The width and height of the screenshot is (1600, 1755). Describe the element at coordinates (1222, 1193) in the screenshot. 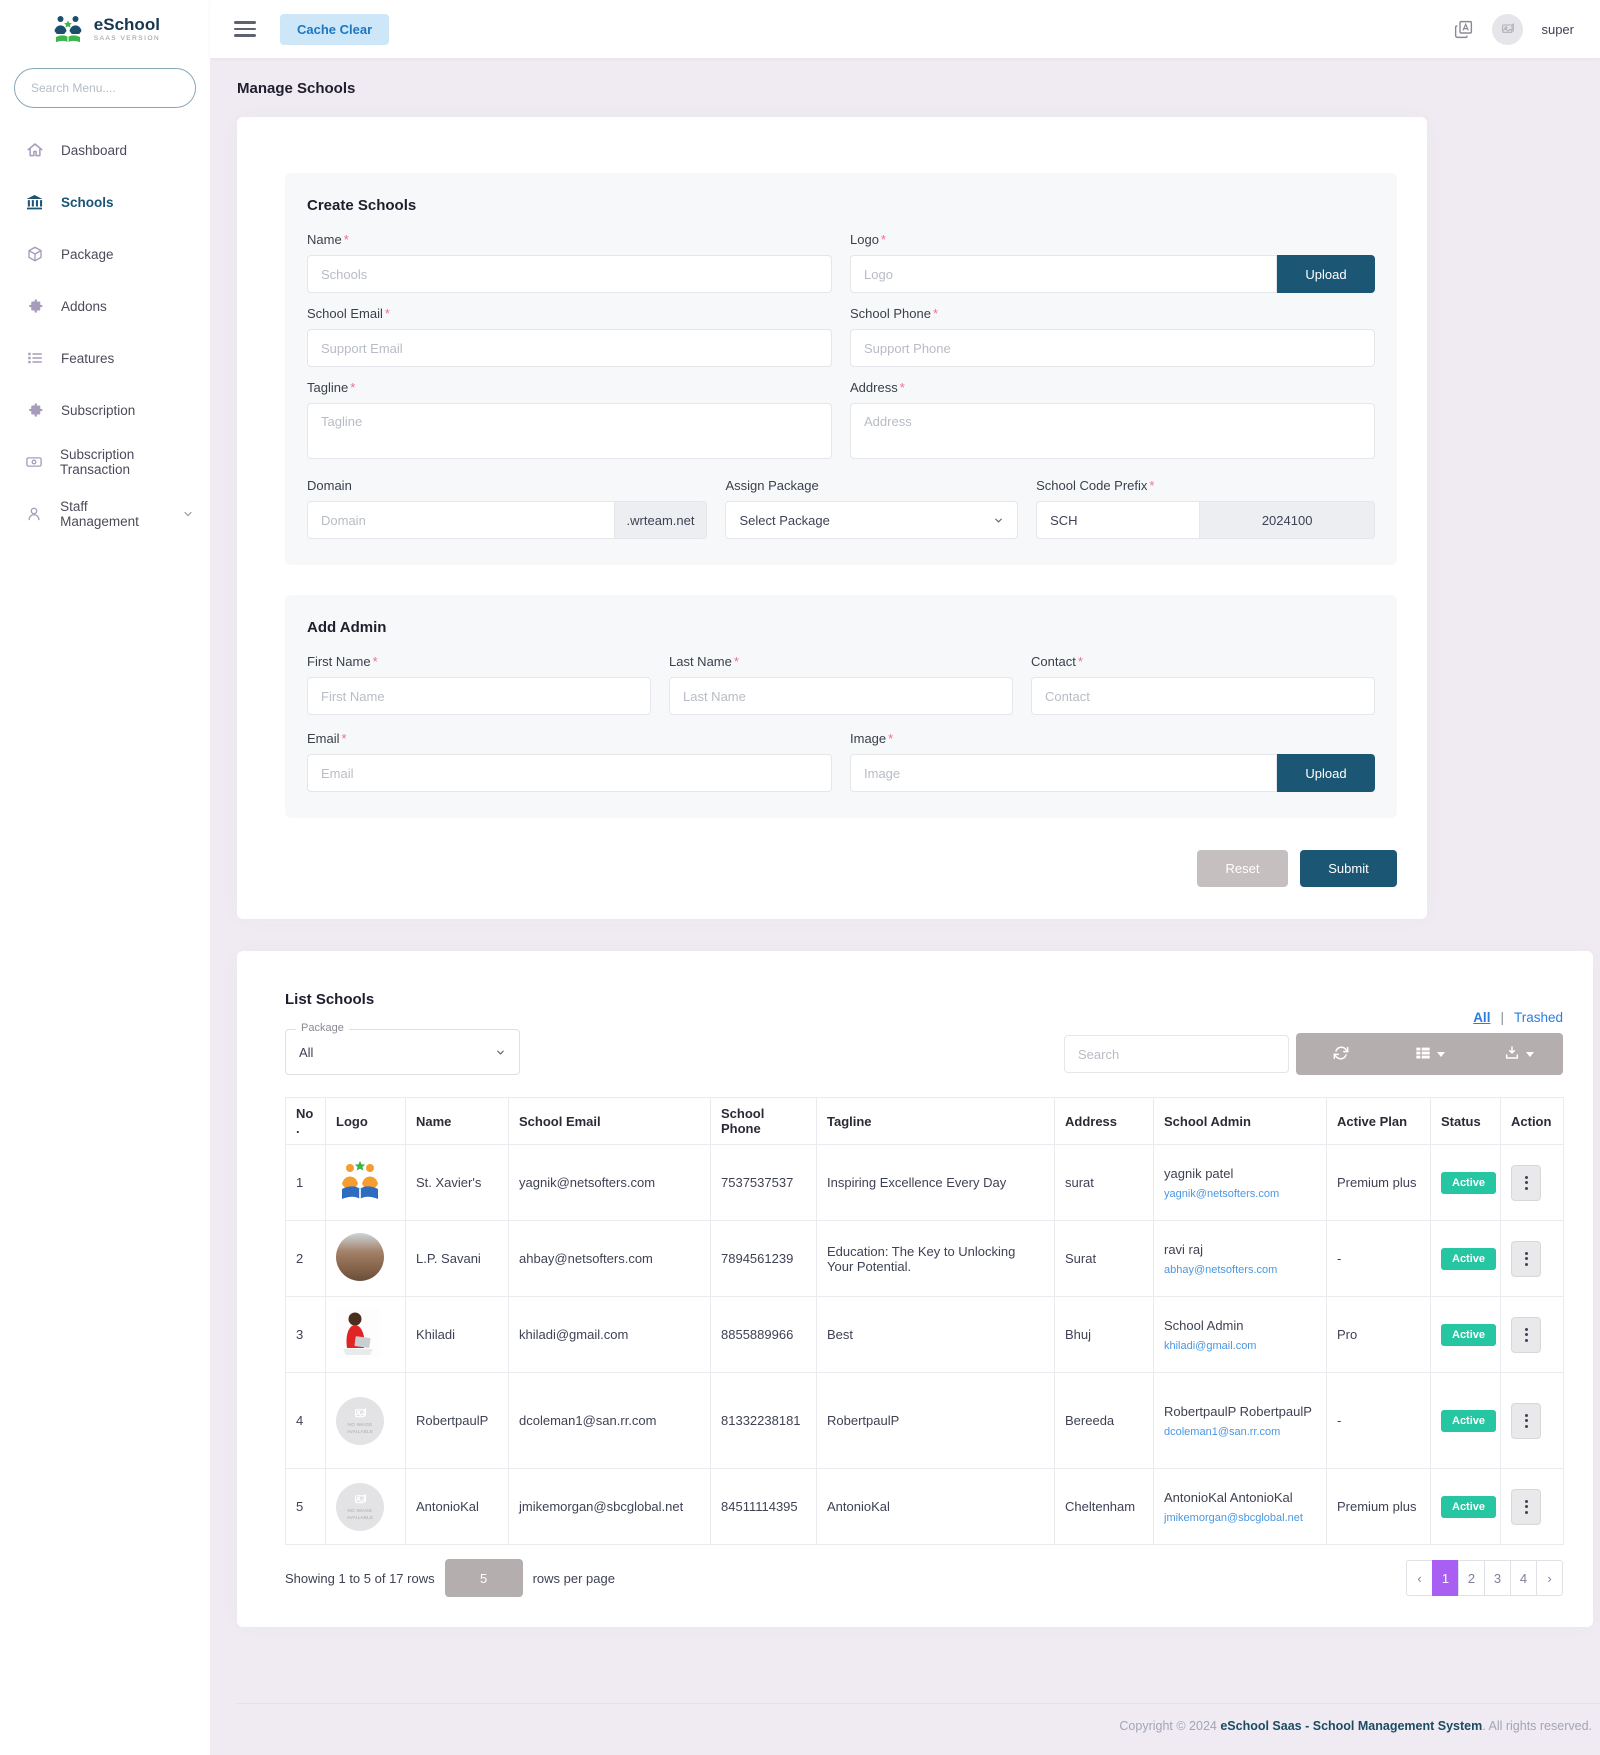

I see `admin-email-link: yagnik@netsofters.com` at that location.